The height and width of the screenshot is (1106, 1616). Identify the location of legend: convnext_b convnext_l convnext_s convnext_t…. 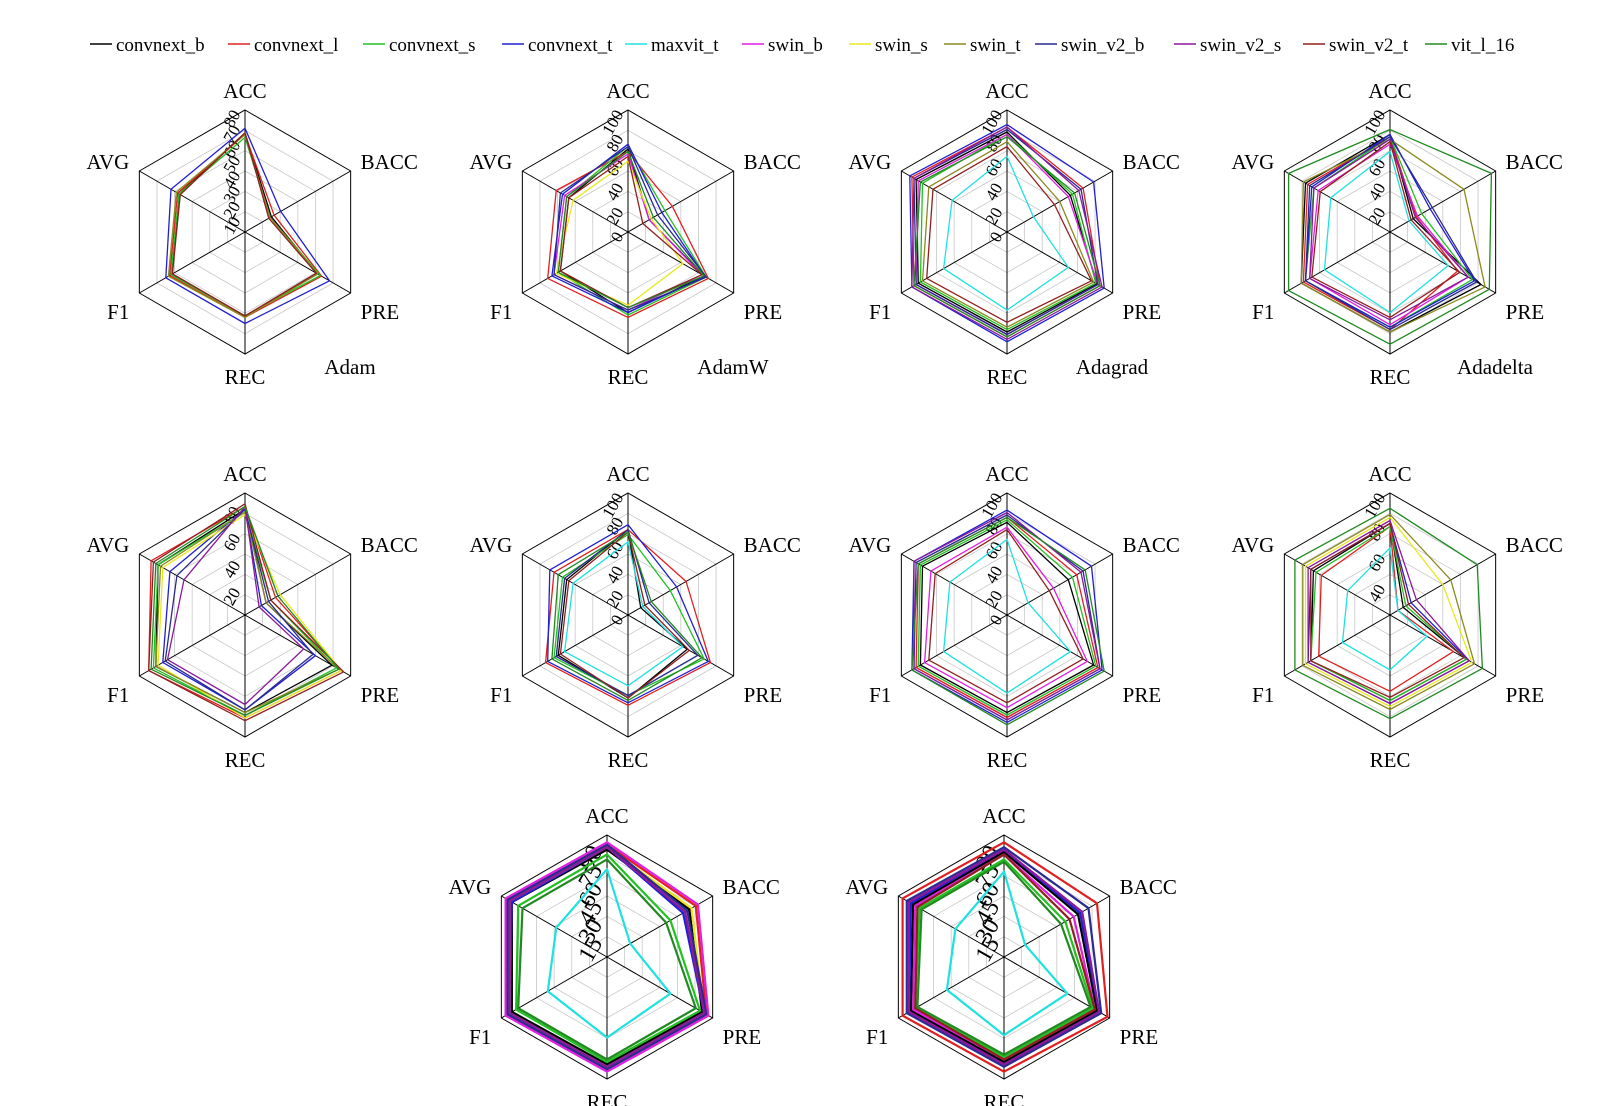
(802, 45).